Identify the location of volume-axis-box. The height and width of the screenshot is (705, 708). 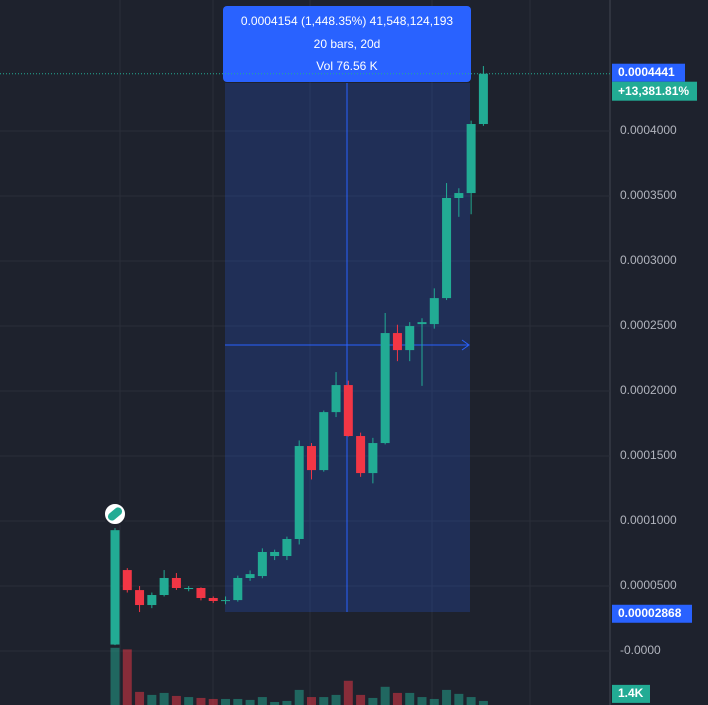
(631, 693).